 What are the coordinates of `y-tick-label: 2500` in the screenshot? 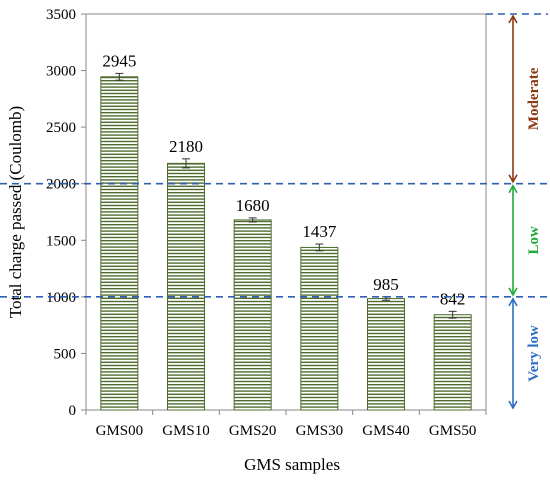 It's located at (61, 128).